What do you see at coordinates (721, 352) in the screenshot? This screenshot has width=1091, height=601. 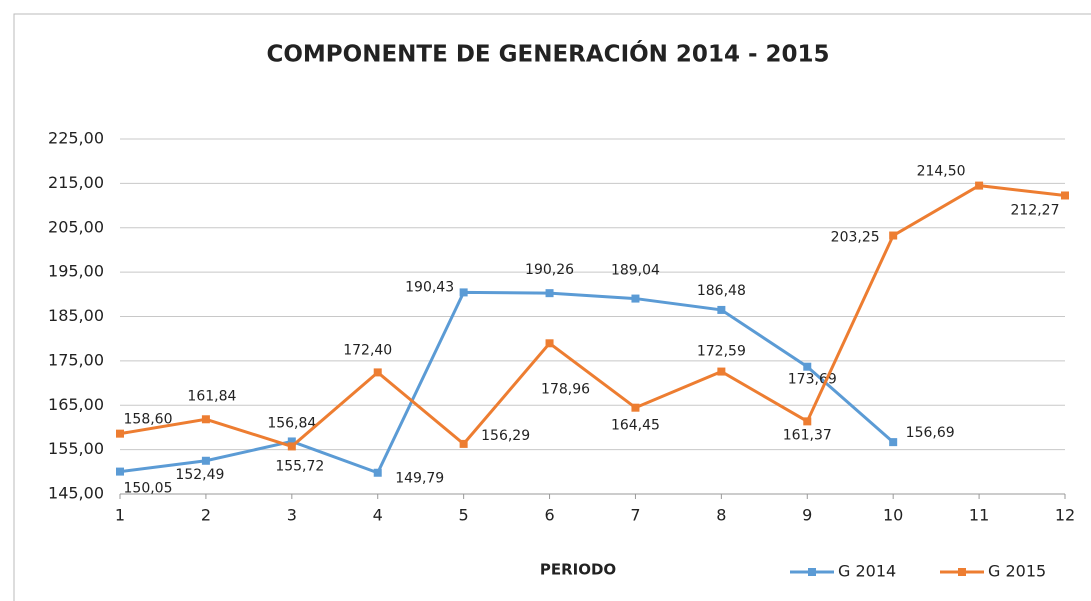 I see `value-label: 172,59` at bounding box center [721, 352].